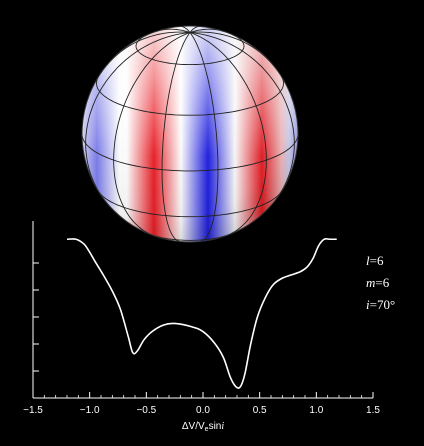 The height and width of the screenshot is (446, 424). What do you see at coordinates (90, 410) in the screenshot?
I see `x-tick-label: −1.0` at bounding box center [90, 410].